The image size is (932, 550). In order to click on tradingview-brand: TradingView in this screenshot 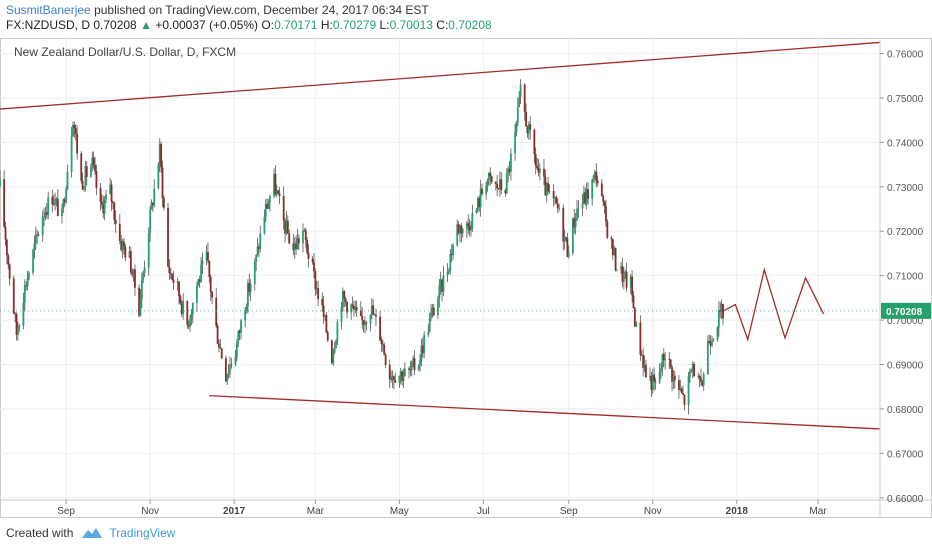, I will do `click(142, 533)`.